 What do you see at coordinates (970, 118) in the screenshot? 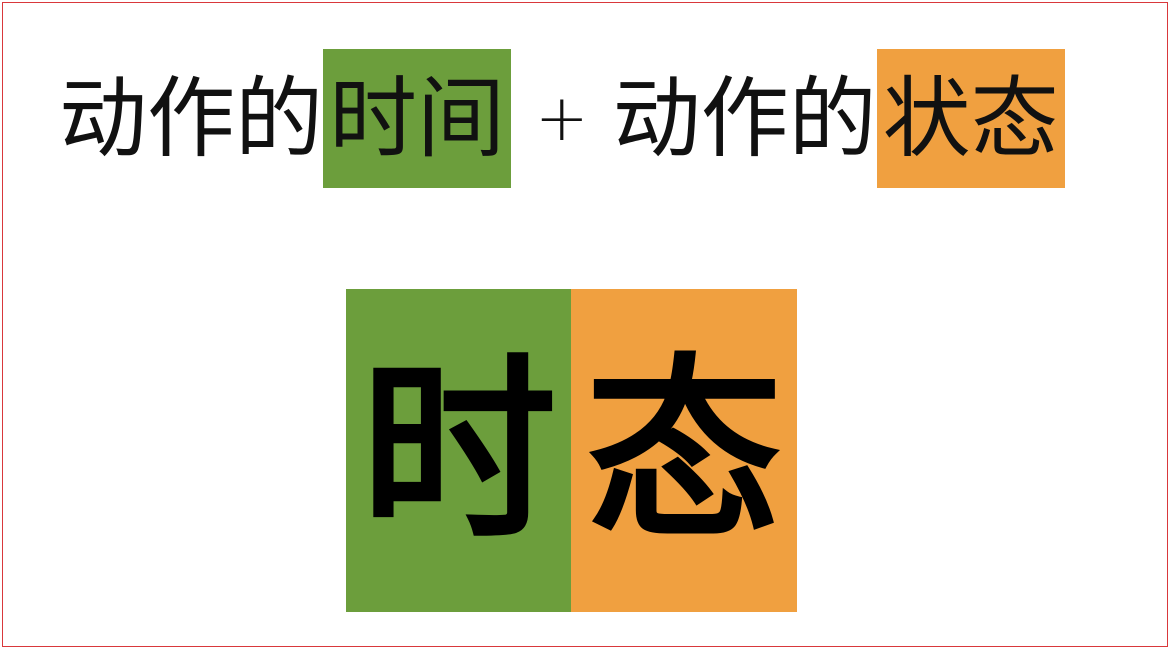
I see `formula-part2-highlight: 状态` at bounding box center [970, 118].